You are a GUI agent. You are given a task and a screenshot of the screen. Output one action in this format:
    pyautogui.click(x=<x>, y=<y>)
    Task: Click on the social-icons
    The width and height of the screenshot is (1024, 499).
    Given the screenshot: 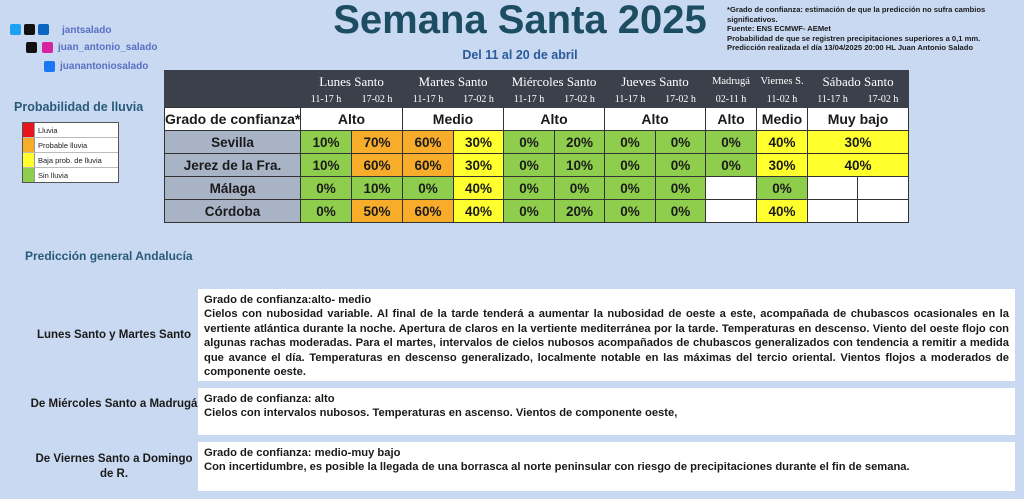 What is the action you would take?
    pyautogui.click(x=29, y=29)
    